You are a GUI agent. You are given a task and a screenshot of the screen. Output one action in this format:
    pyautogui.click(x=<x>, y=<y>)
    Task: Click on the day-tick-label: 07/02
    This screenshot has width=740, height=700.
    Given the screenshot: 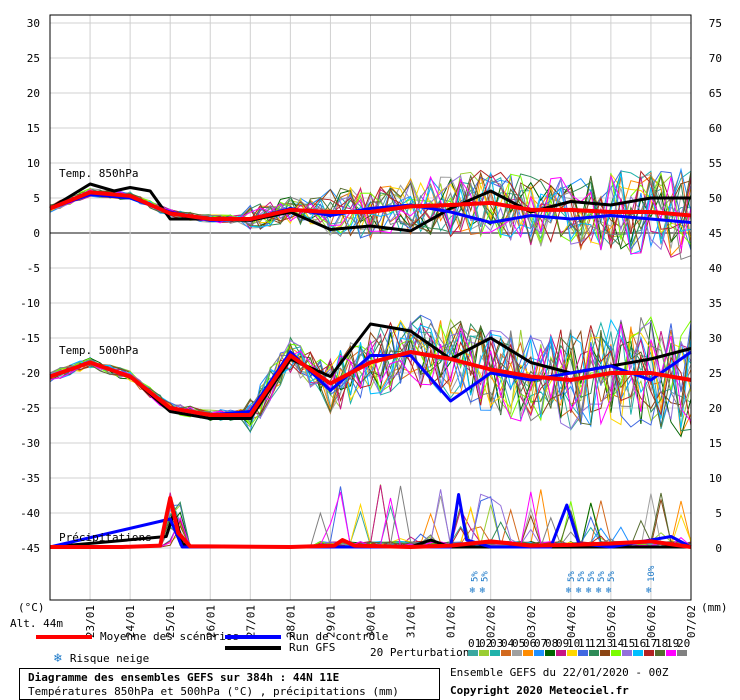 What is the action you would take?
    pyautogui.click(x=691, y=621)
    